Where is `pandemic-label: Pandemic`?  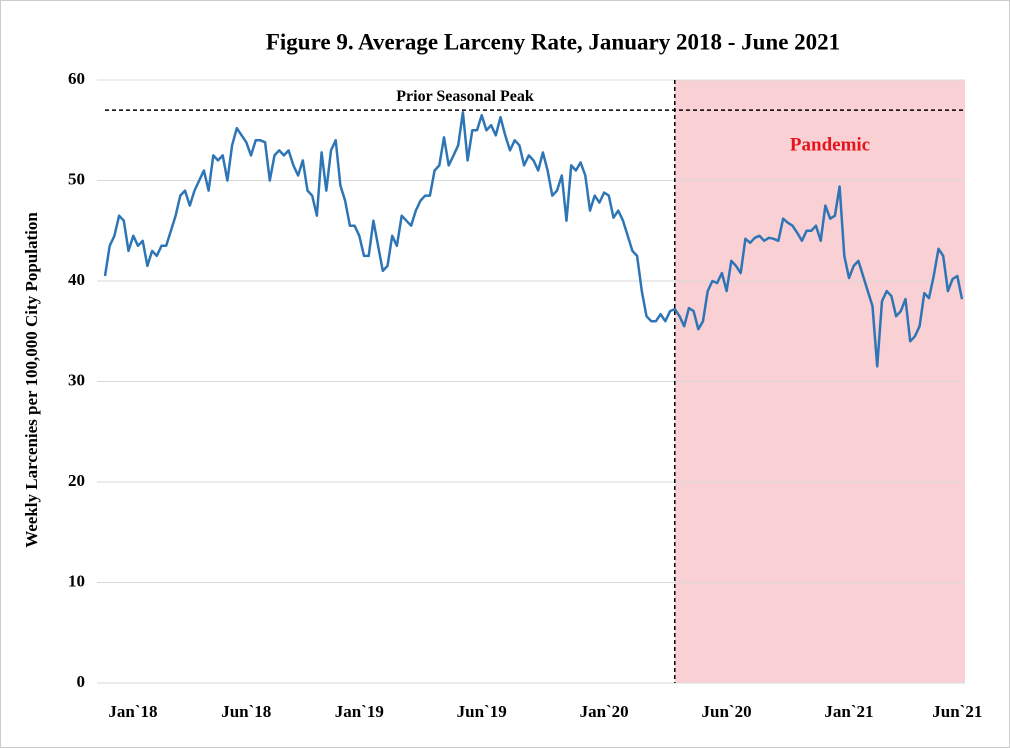 pandemic-label: Pandemic is located at coordinates (830, 144).